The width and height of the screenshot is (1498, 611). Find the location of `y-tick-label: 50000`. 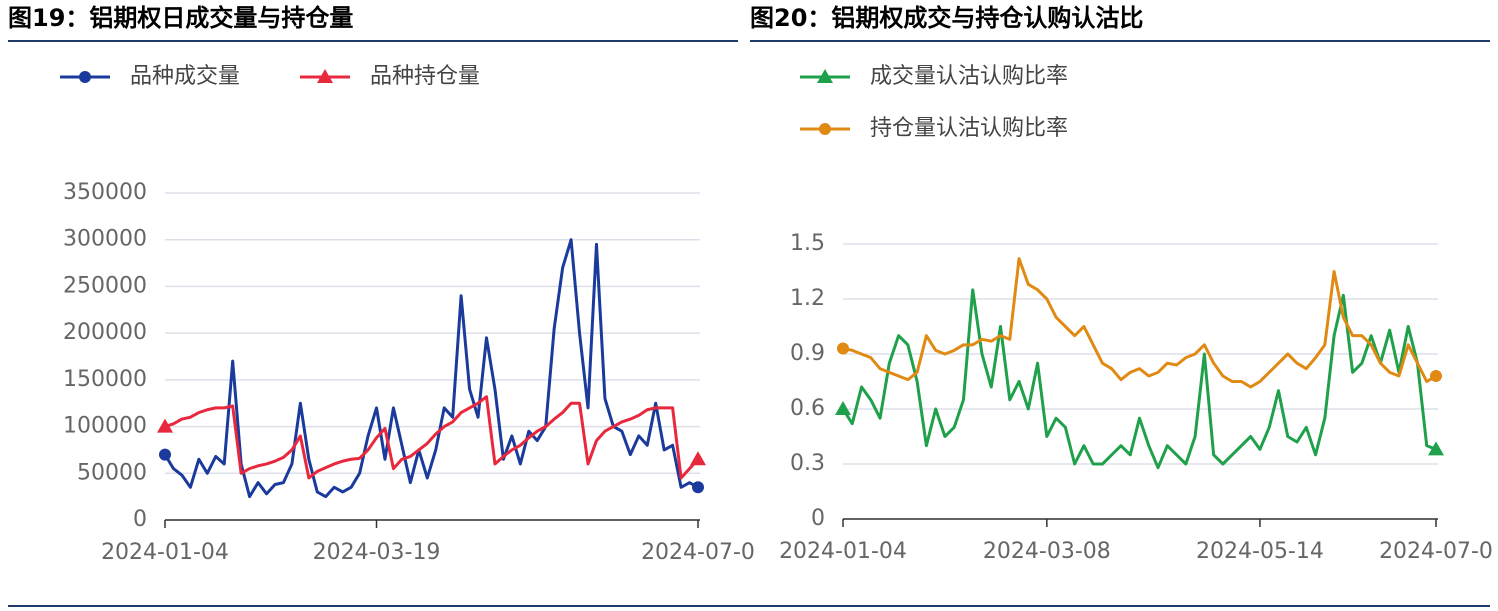

y-tick-label: 50000 is located at coordinates (112, 472).